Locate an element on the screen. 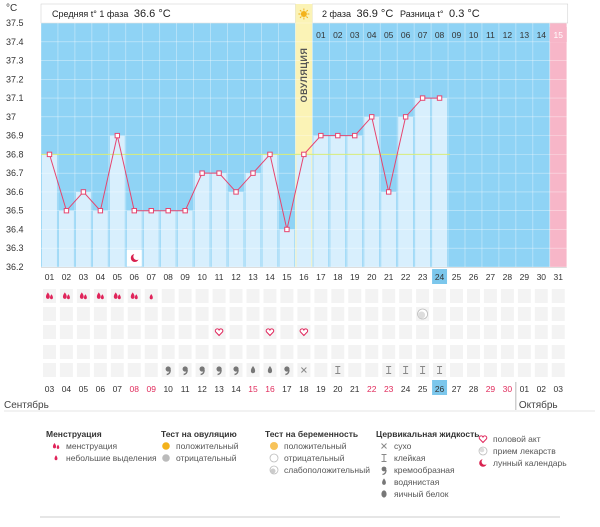  phase2-day-number: 05 is located at coordinates (389, 35).